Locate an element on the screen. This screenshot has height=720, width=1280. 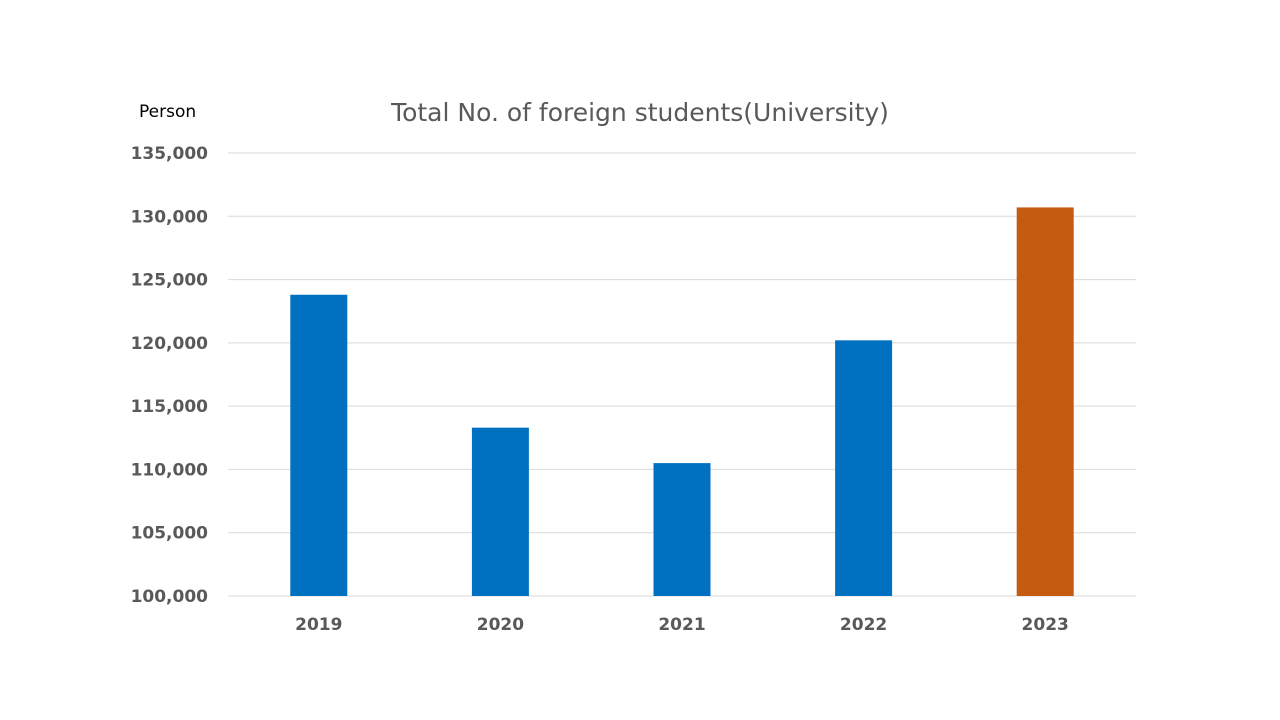
x-tick-label: 2020 is located at coordinates (500, 625).